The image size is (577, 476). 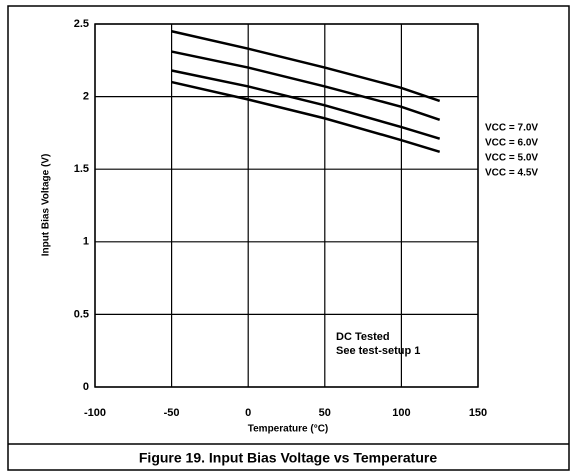 I want to click on x-tick-label: 150, so click(x=478, y=413).